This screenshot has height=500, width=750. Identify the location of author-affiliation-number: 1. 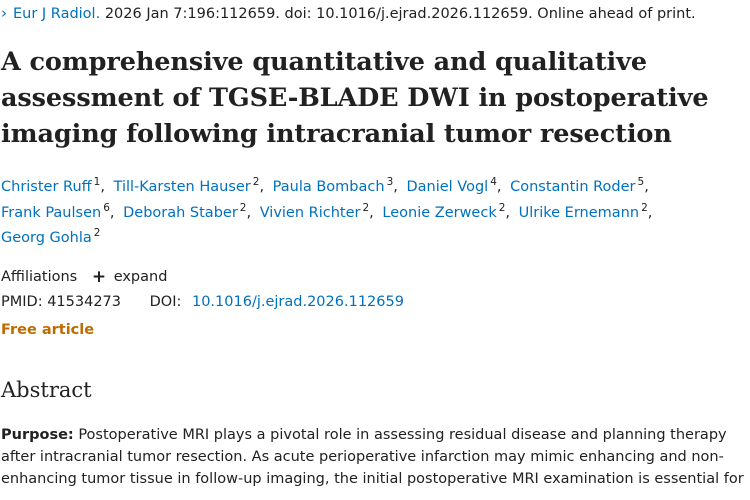
(97, 182).